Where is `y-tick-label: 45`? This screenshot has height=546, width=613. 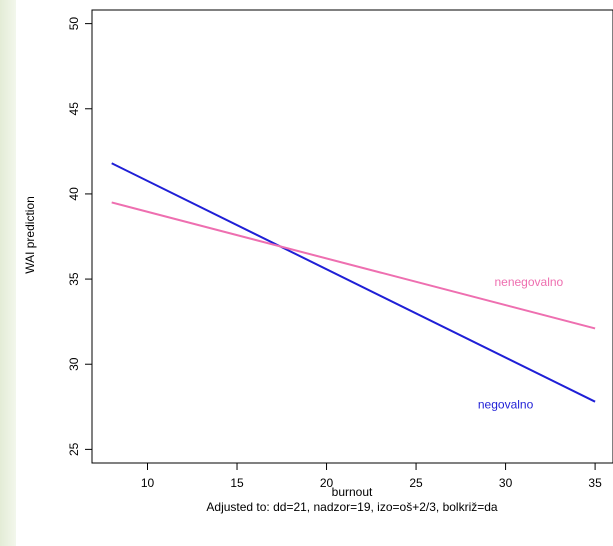 y-tick-label: 45 is located at coordinates (74, 109).